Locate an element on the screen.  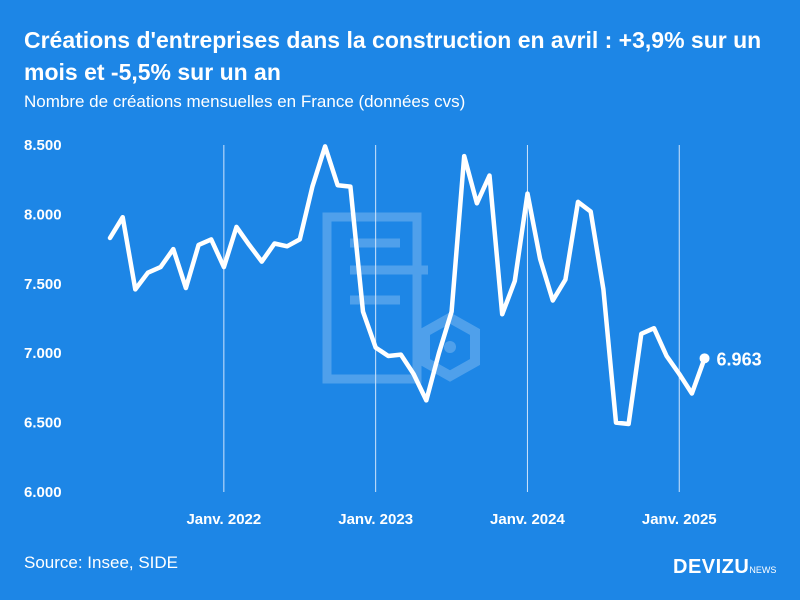
y-tick-label: 7.000 is located at coordinates (43, 353).